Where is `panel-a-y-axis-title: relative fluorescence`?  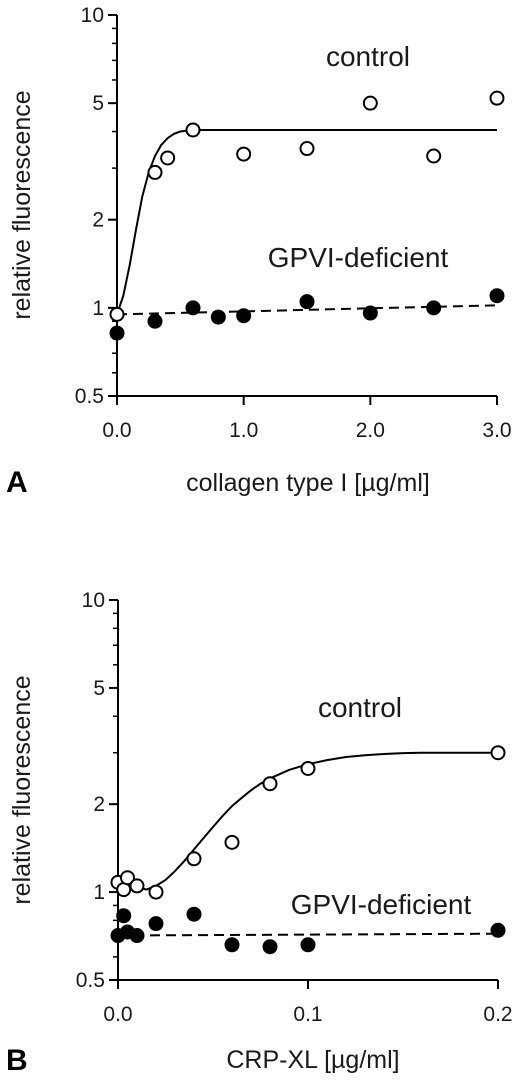
panel-a-y-axis-title: relative fluorescence is located at coordinates (22, 204).